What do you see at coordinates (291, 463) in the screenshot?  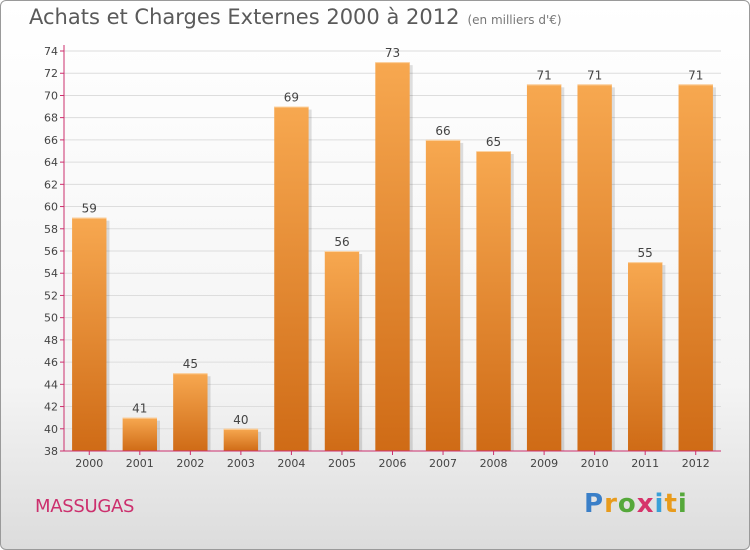 I see `x-tick-label: 2004` at bounding box center [291, 463].